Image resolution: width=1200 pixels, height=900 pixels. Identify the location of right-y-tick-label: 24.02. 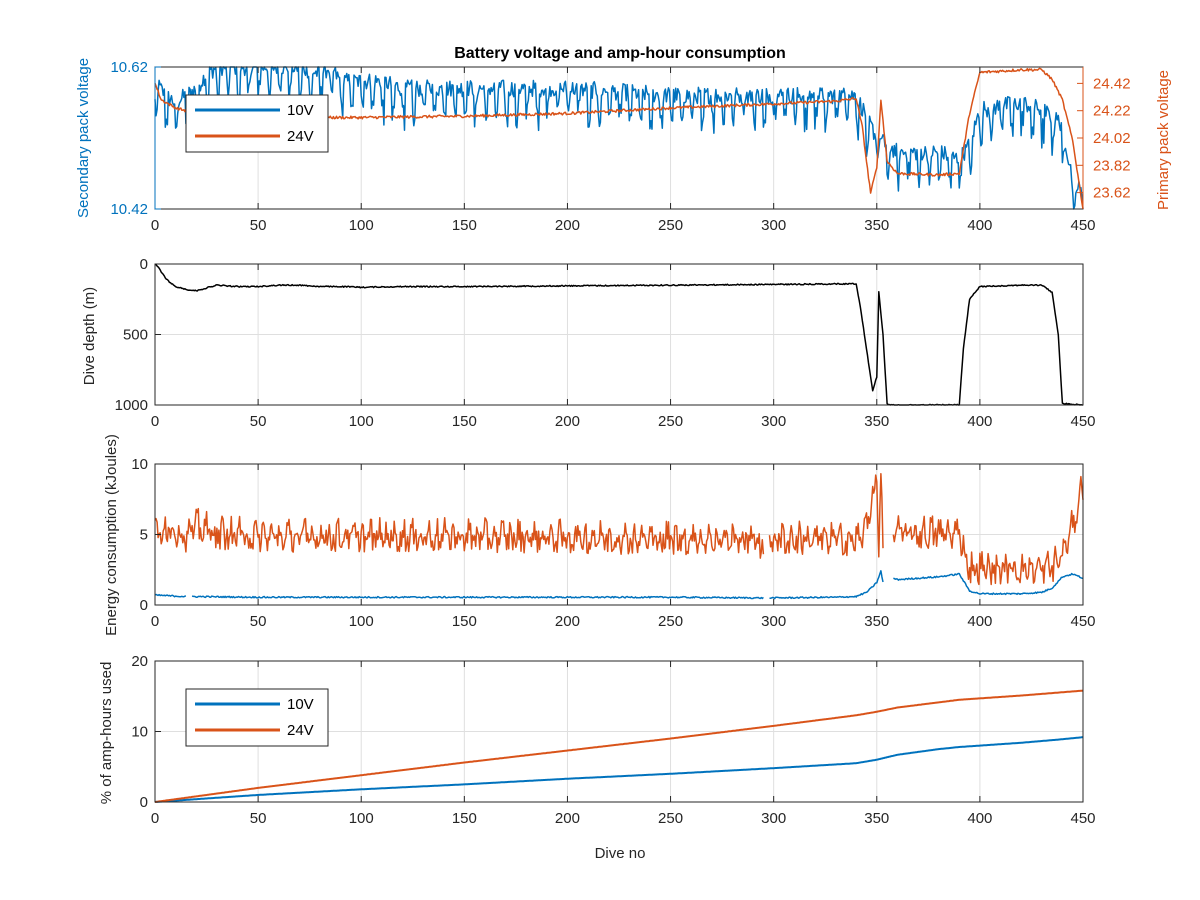
(1112, 138).